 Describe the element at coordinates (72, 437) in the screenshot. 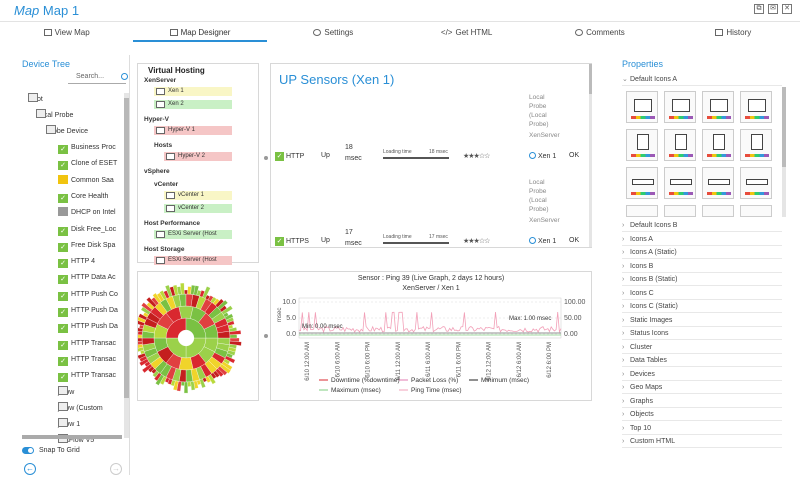

I see `tree-hscrollbar` at that location.